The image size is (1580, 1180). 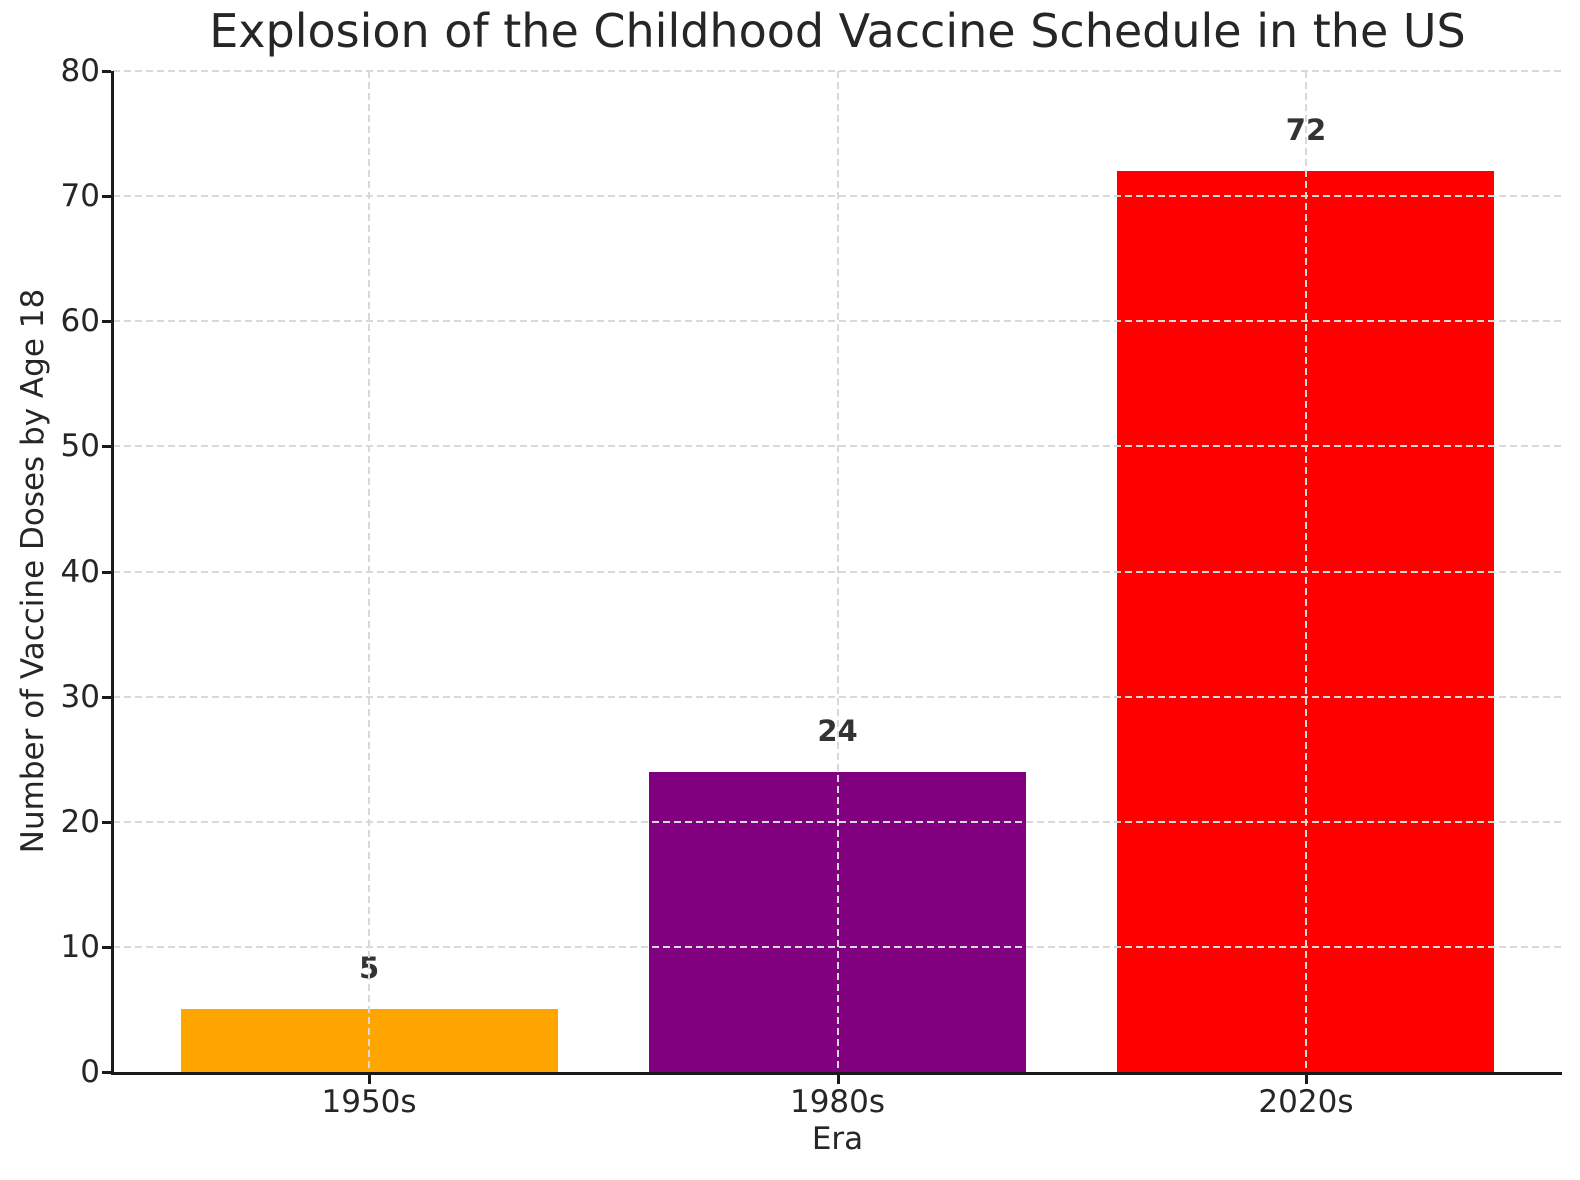 I want to click on y-axis-spine, so click(x=112, y=573).